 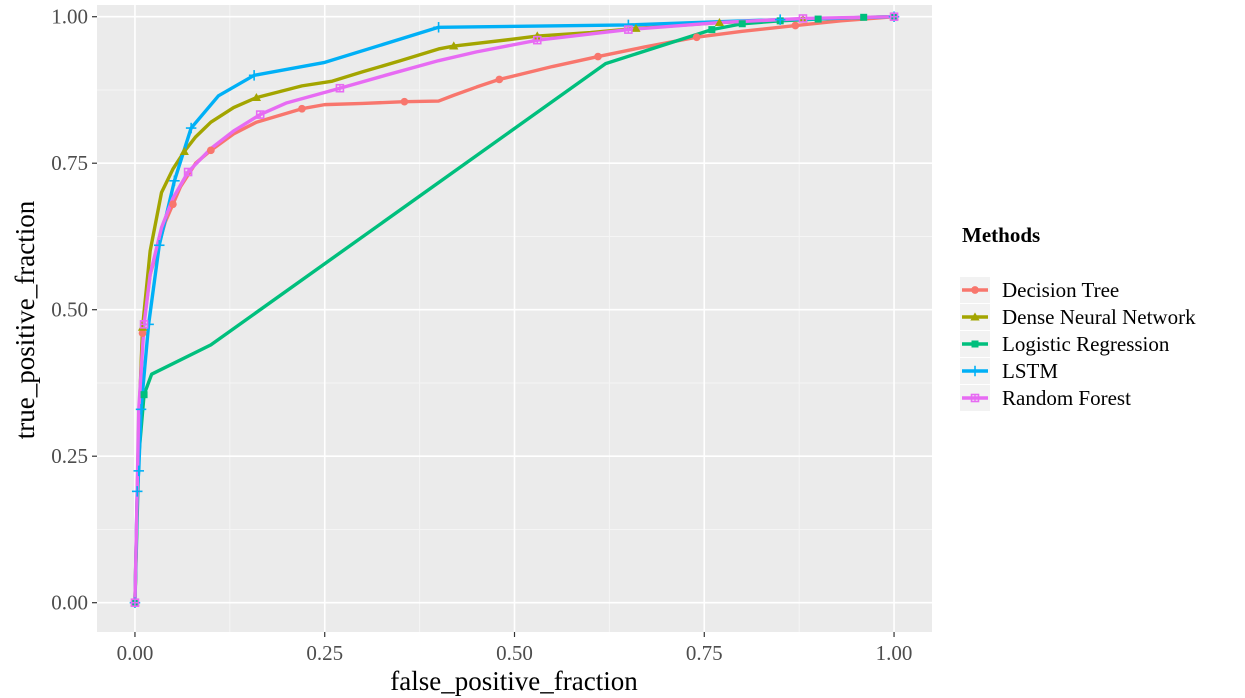 I want to click on legend-item-random-forest: Random Forest, so click(x=1045, y=398).